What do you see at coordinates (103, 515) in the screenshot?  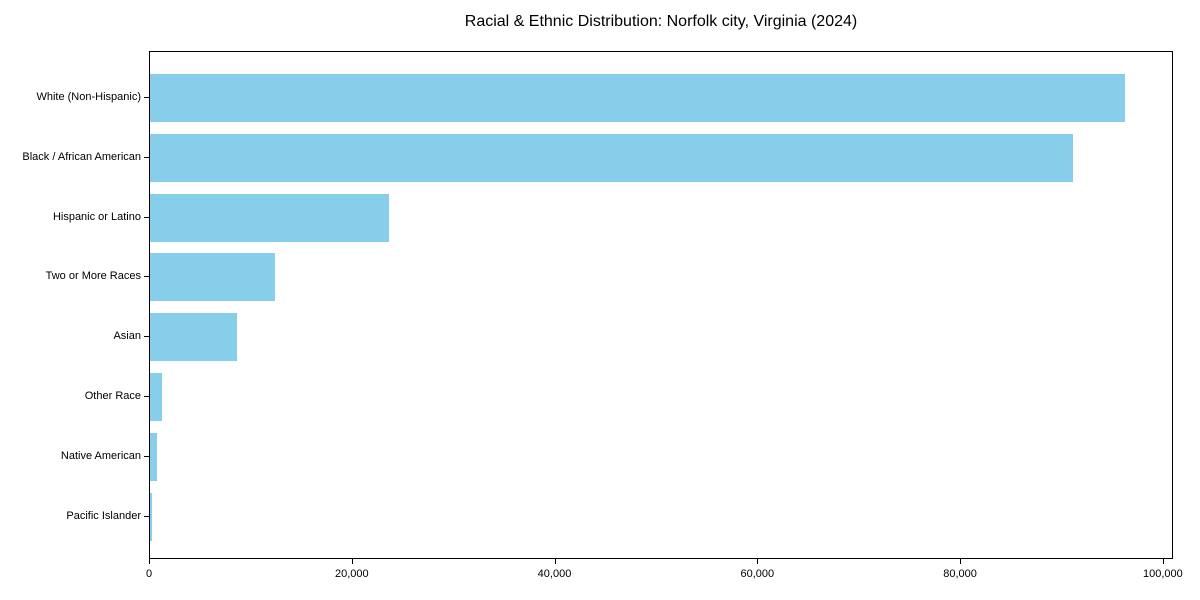 I see `y-axis-label-pacific-islander: Pacific Islander` at bounding box center [103, 515].